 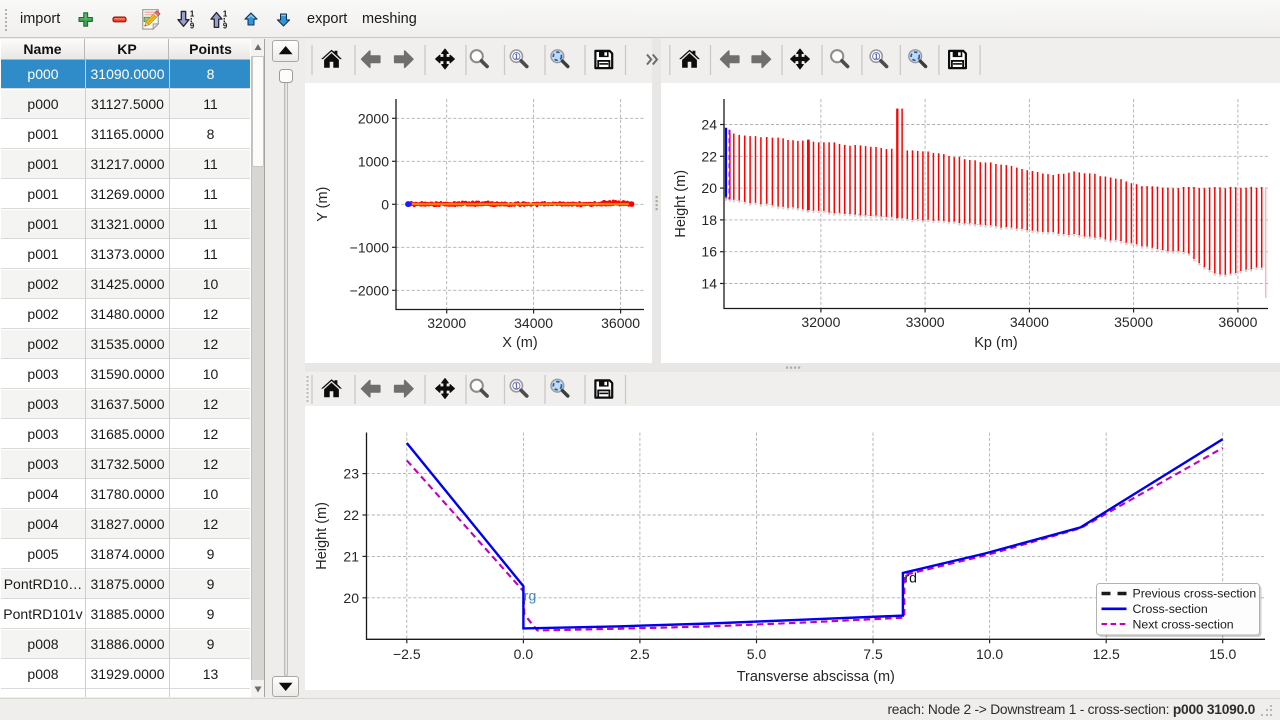 I want to click on svg-text: 1000, so click(x=373, y=161).